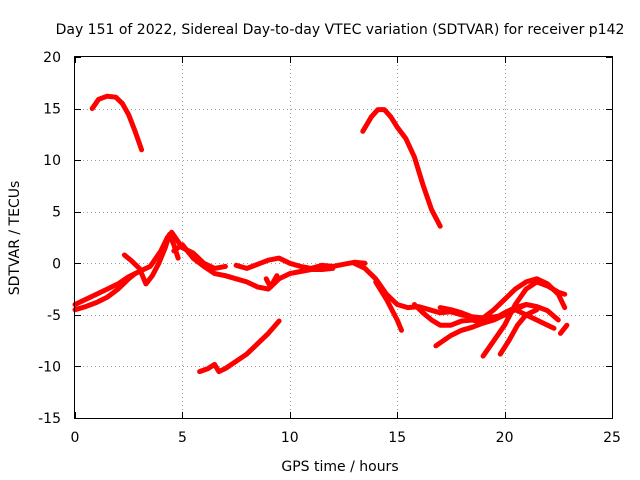 The height and width of the screenshot is (480, 640). What do you see at coordinates (15, 238) in the screenshot?
I see `y-axis-label: SDTVAR / TECUs` at bounding box center [15, 238].